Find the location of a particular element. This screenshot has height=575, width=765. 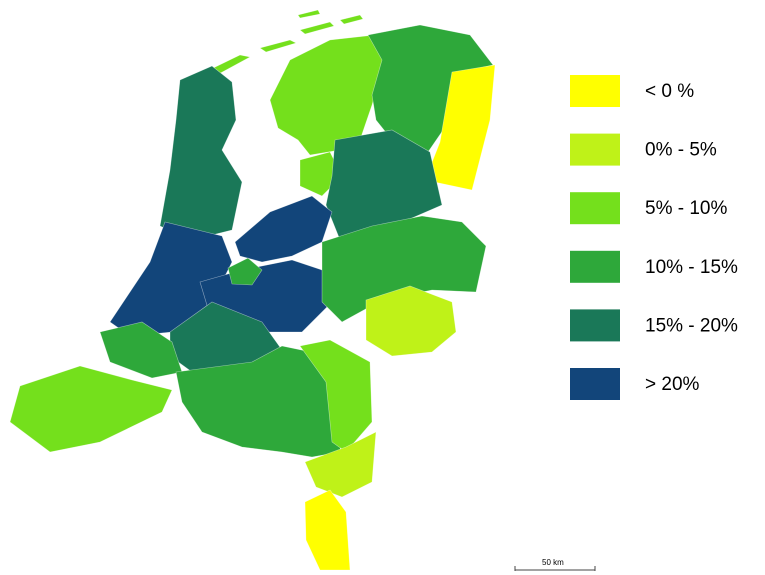

legend-label: 0% - 5% is located at coordinates (681, 150).